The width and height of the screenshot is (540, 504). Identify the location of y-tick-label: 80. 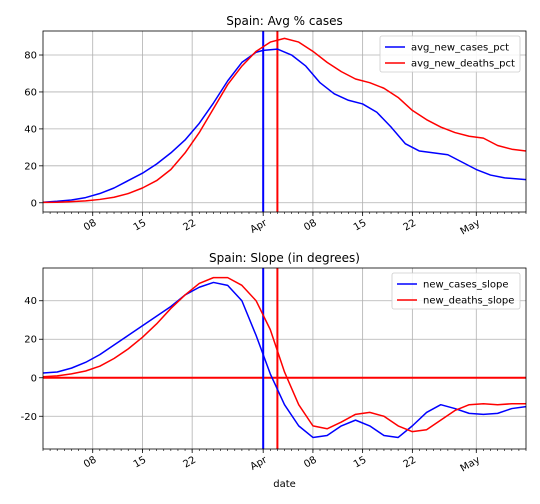
(30, 56).